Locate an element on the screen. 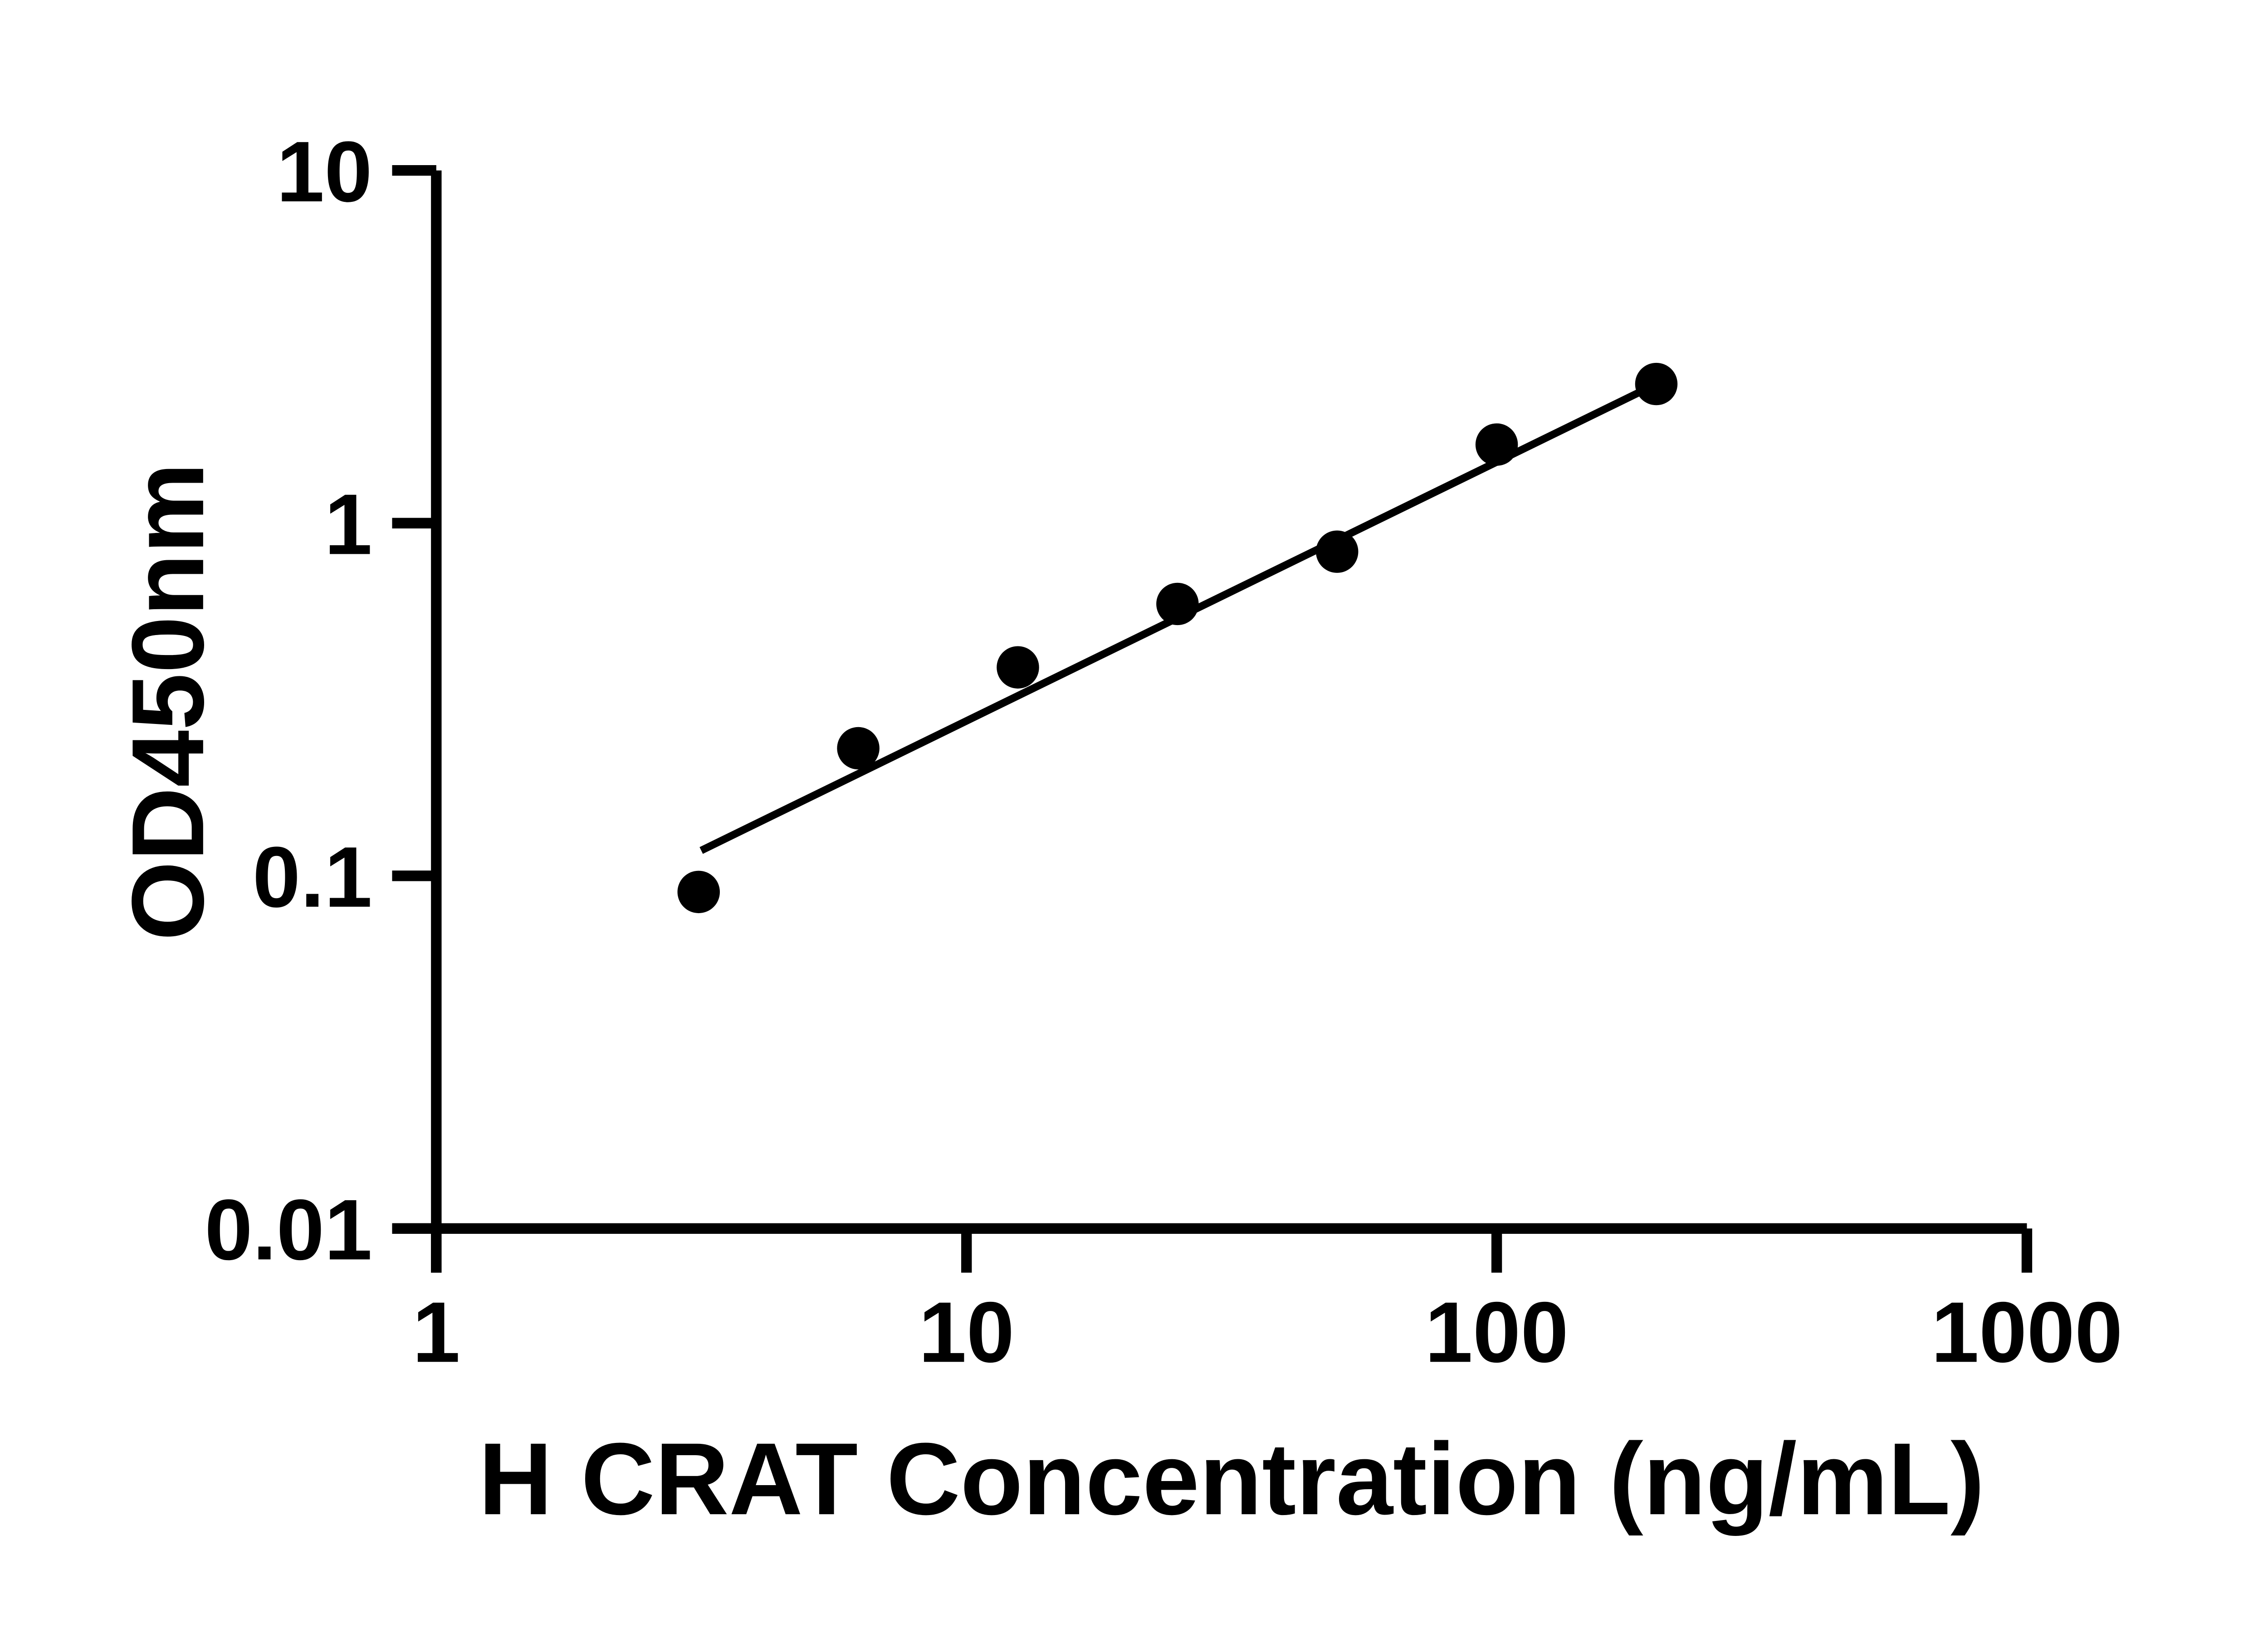 Image resolution: width=2268 pixels, height=1633 pixels. data-point-25ng is located at coordinates (1177, 604).